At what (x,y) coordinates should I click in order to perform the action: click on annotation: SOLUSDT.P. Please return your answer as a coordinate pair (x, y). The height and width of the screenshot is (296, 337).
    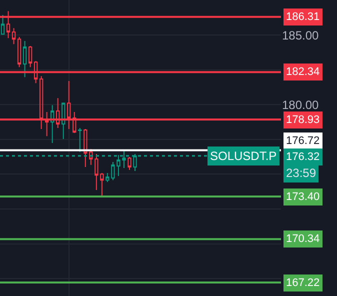
    Looking at the image, I should click on (243, 156).